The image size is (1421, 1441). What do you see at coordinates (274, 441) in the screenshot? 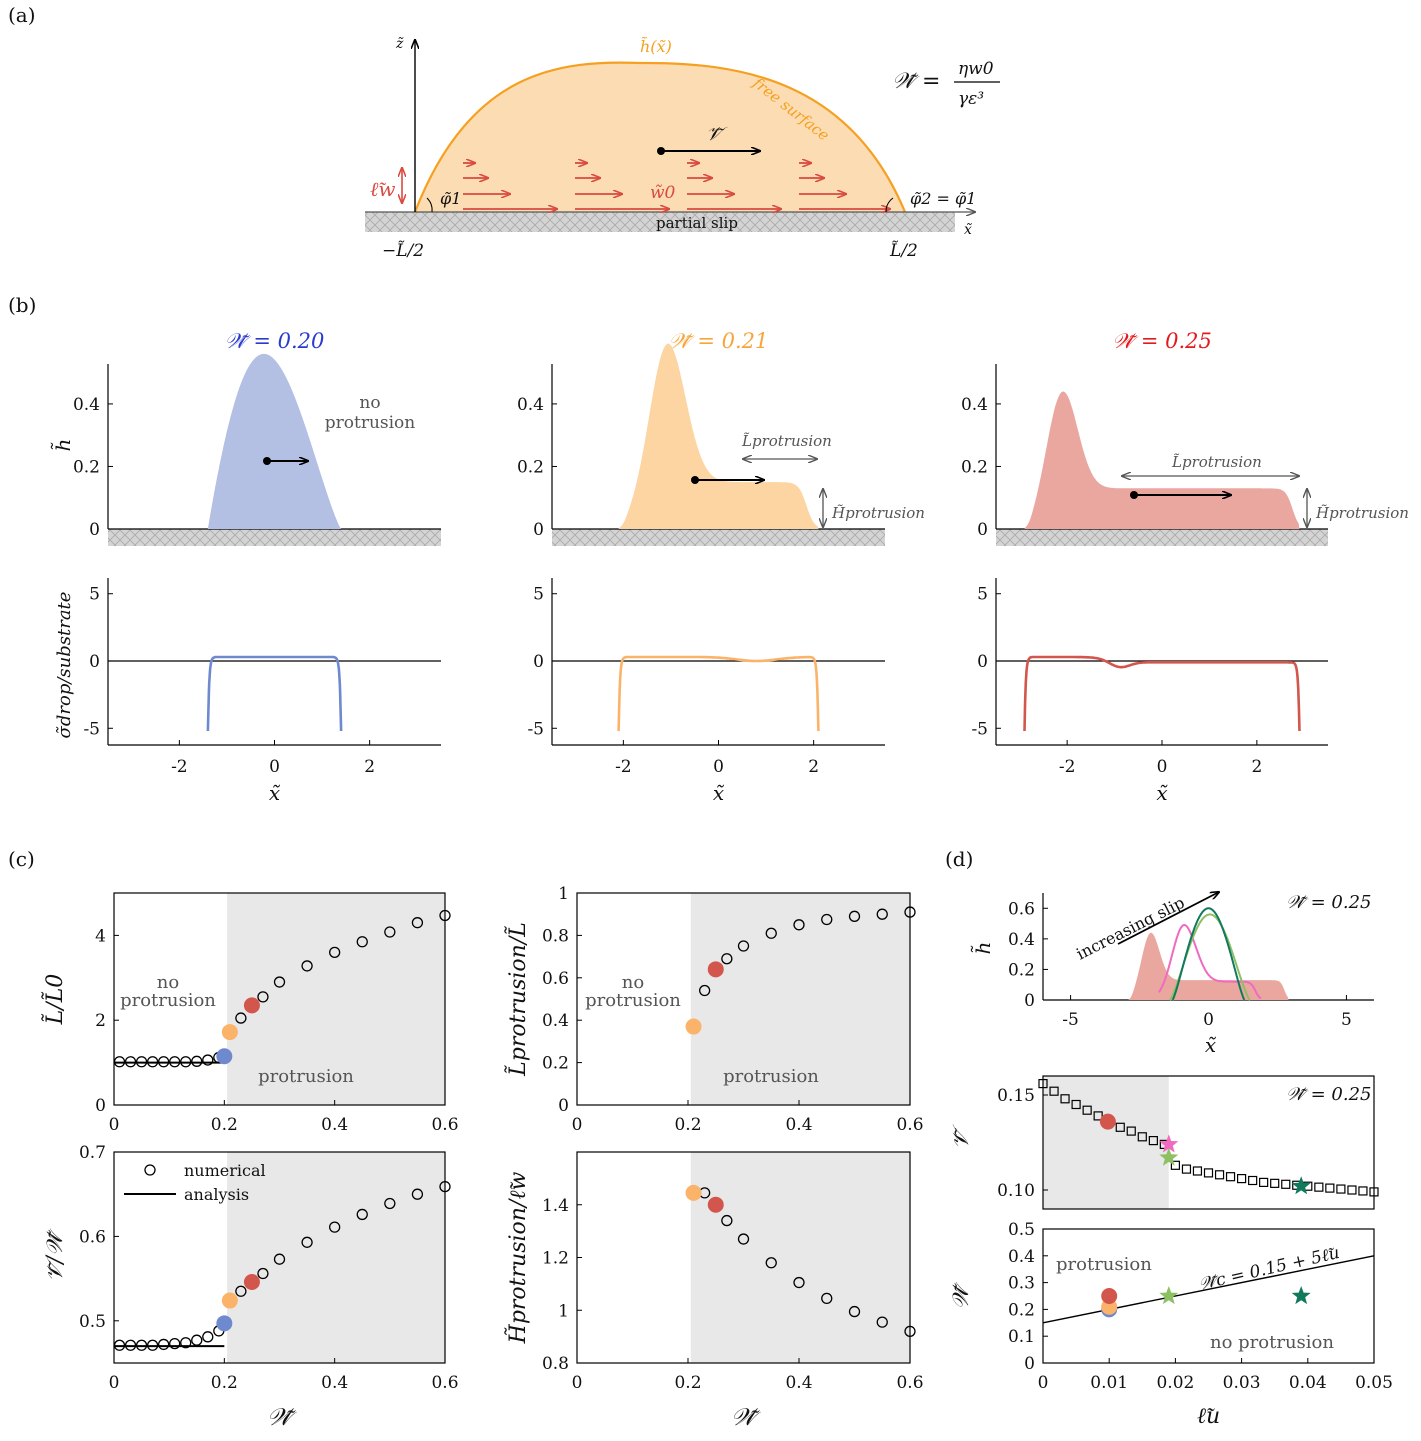
I see `drop-profile` at bounding box center [274, 441].